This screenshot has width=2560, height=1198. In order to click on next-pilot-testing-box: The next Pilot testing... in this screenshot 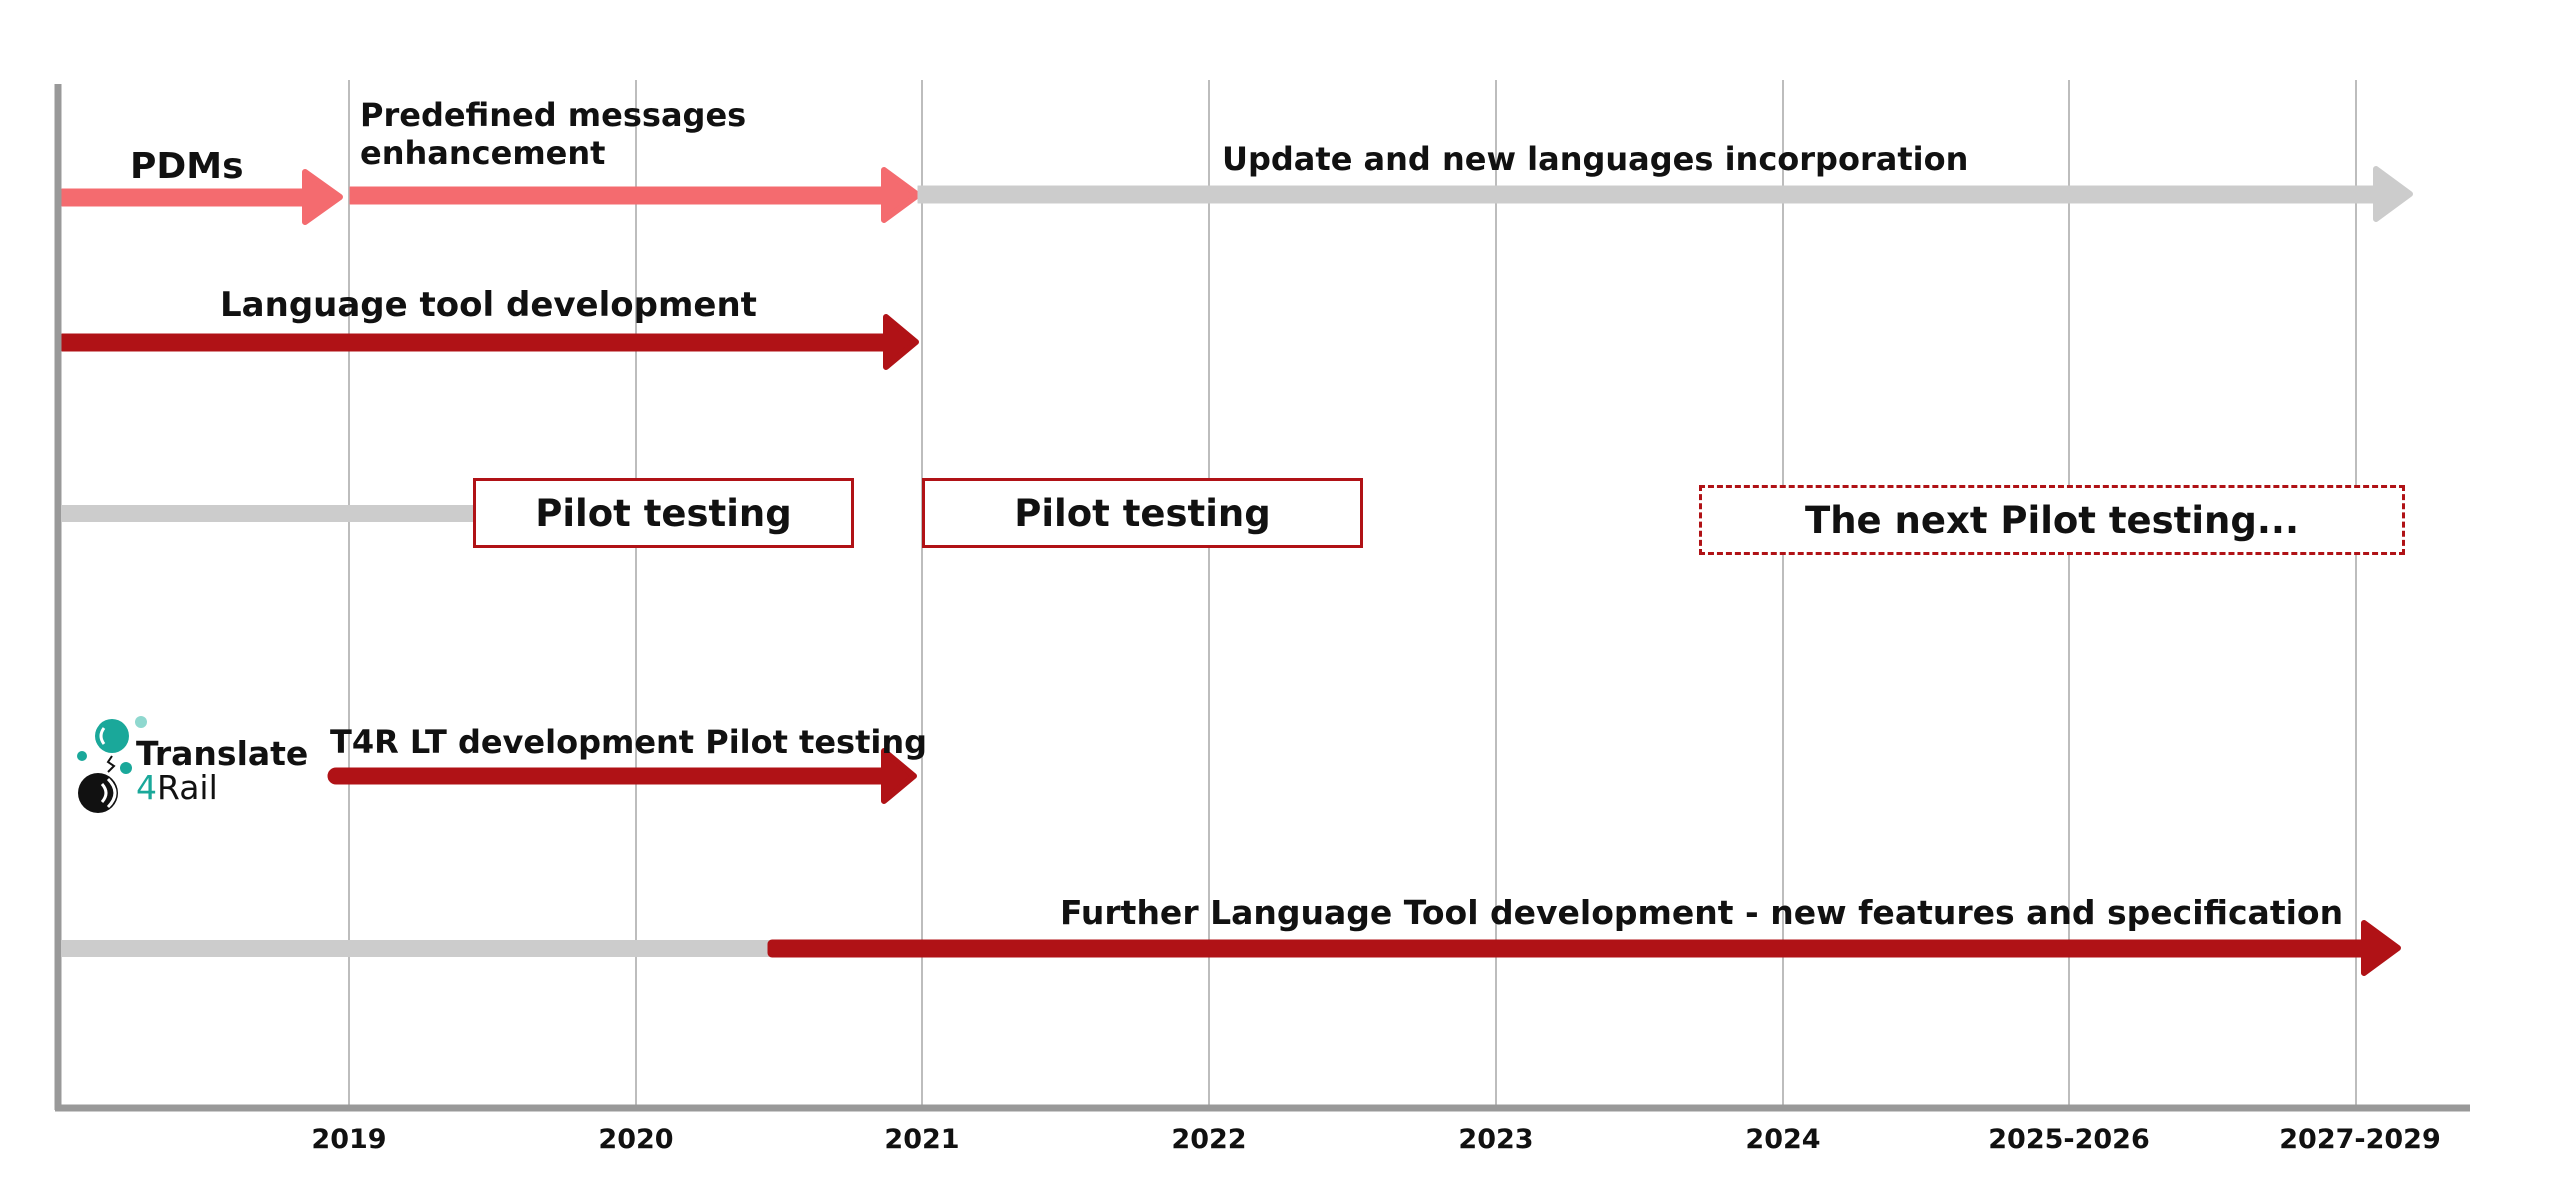, I will do `click(2052, 520)`.